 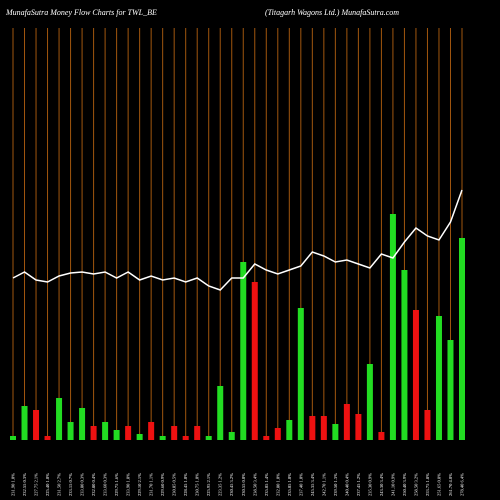 I want to click on x-tick-label: 227.75 2.1%, so click(x=36, y=484).